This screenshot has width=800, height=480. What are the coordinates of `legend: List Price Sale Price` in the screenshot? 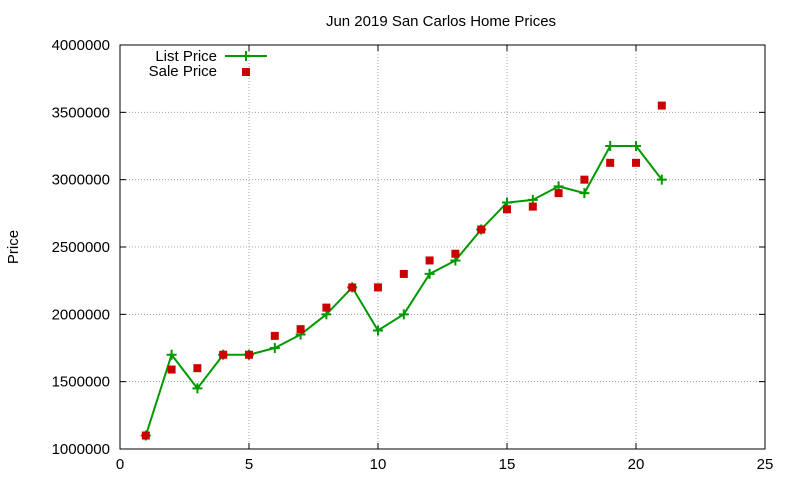 It's located at (208, 64).